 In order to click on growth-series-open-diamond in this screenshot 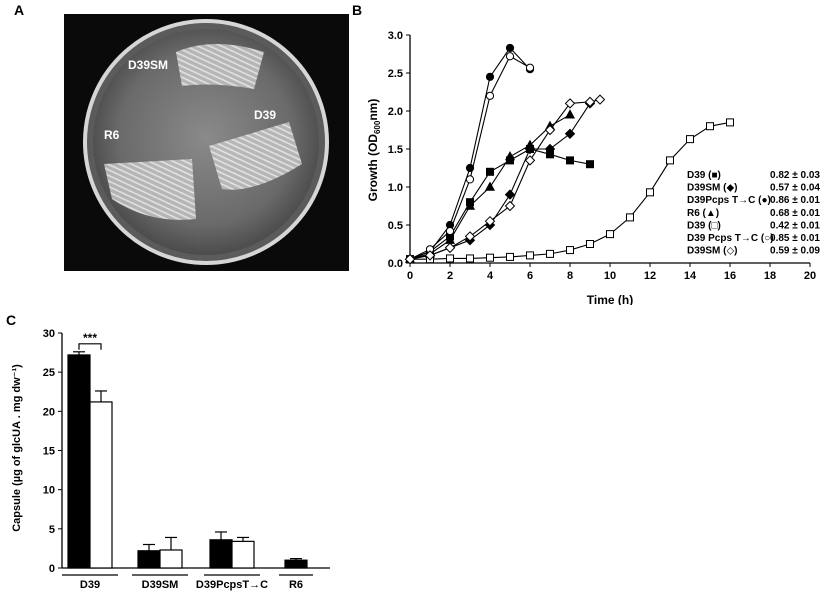, I will do `click(505, 179)`.